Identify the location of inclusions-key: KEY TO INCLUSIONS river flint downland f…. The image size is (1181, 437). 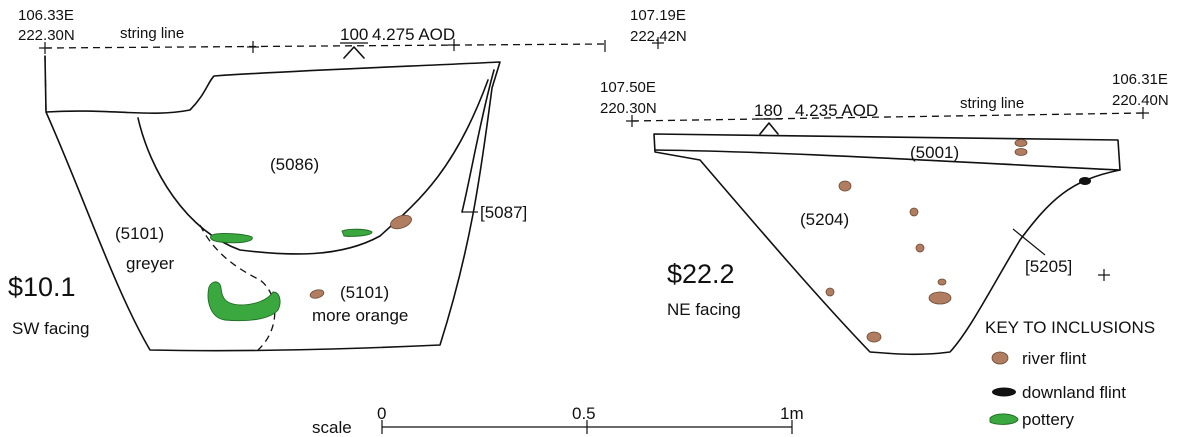
(1070, 373).